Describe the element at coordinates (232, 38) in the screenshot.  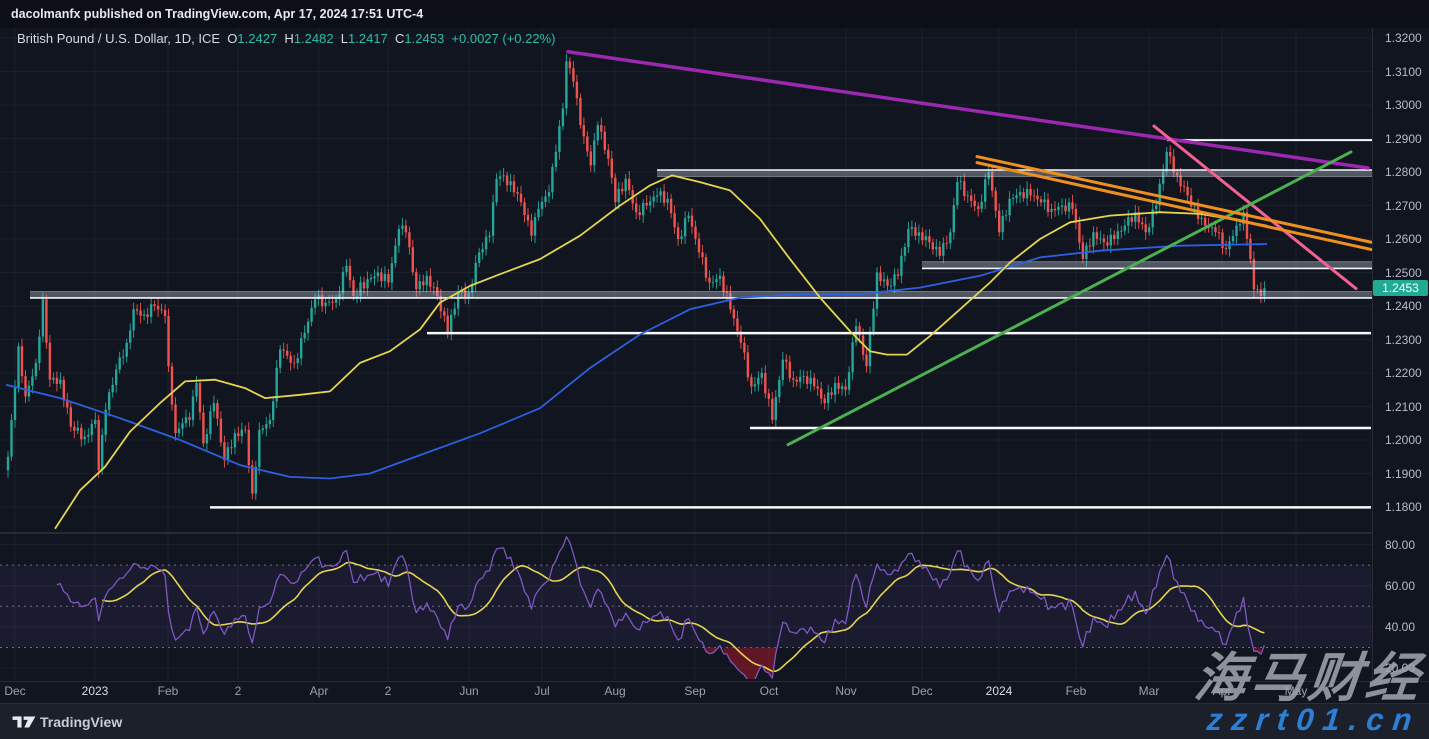
I see `open-label: O` at that location.